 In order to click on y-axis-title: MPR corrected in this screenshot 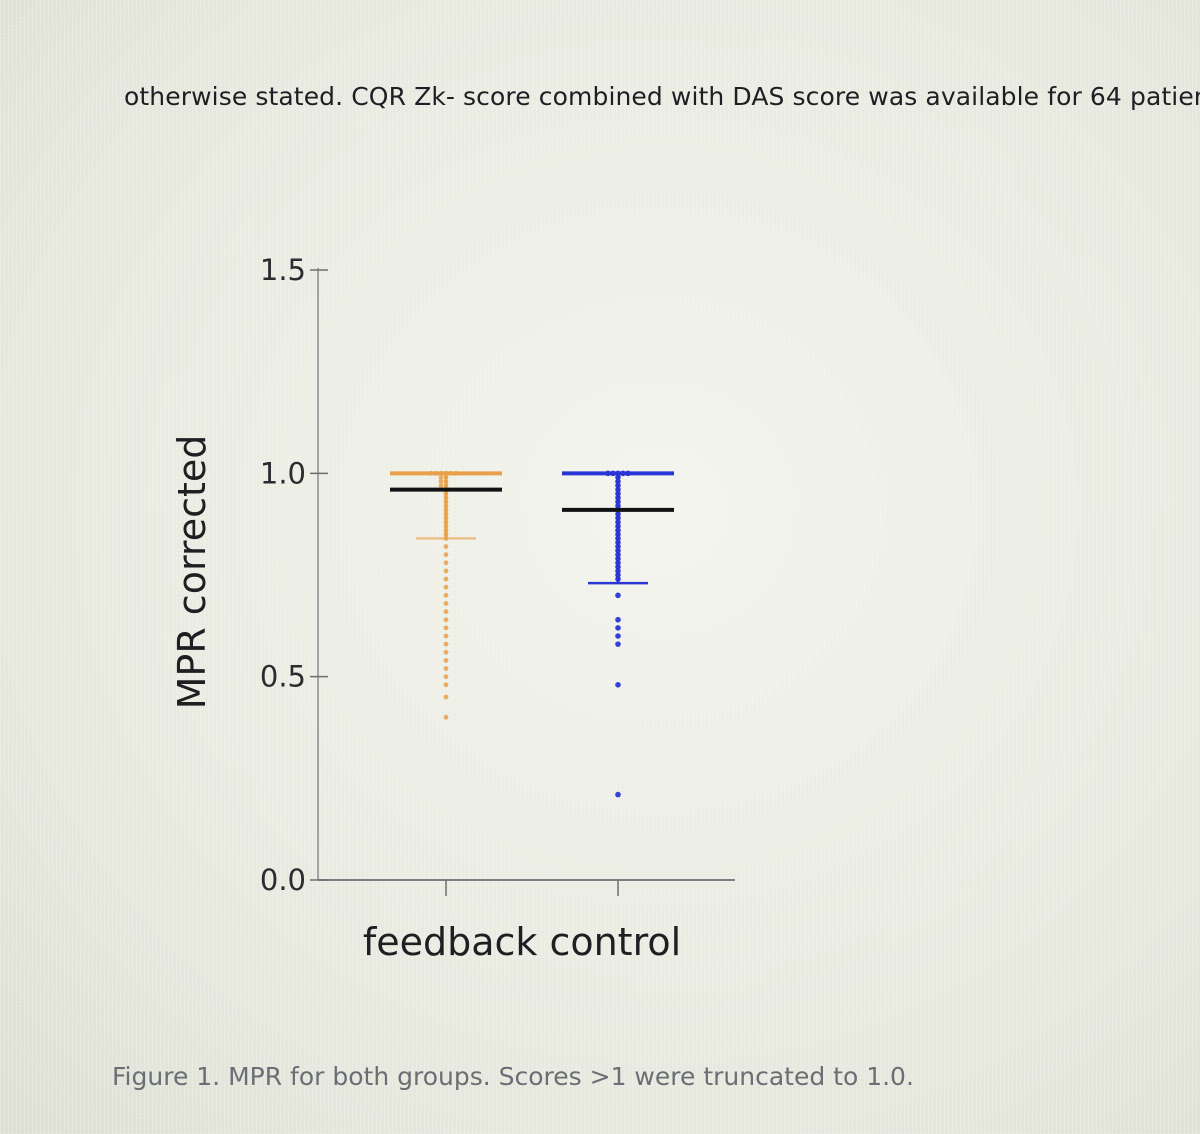, I will do `click(192, 572)`.